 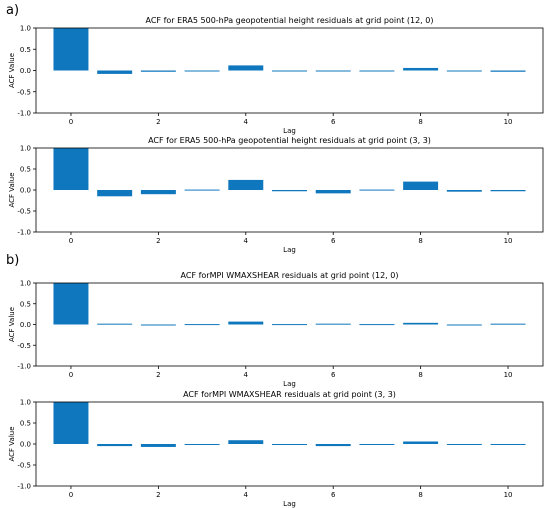 I want to click on panel-label-a: a), so click(x=13, y=10).